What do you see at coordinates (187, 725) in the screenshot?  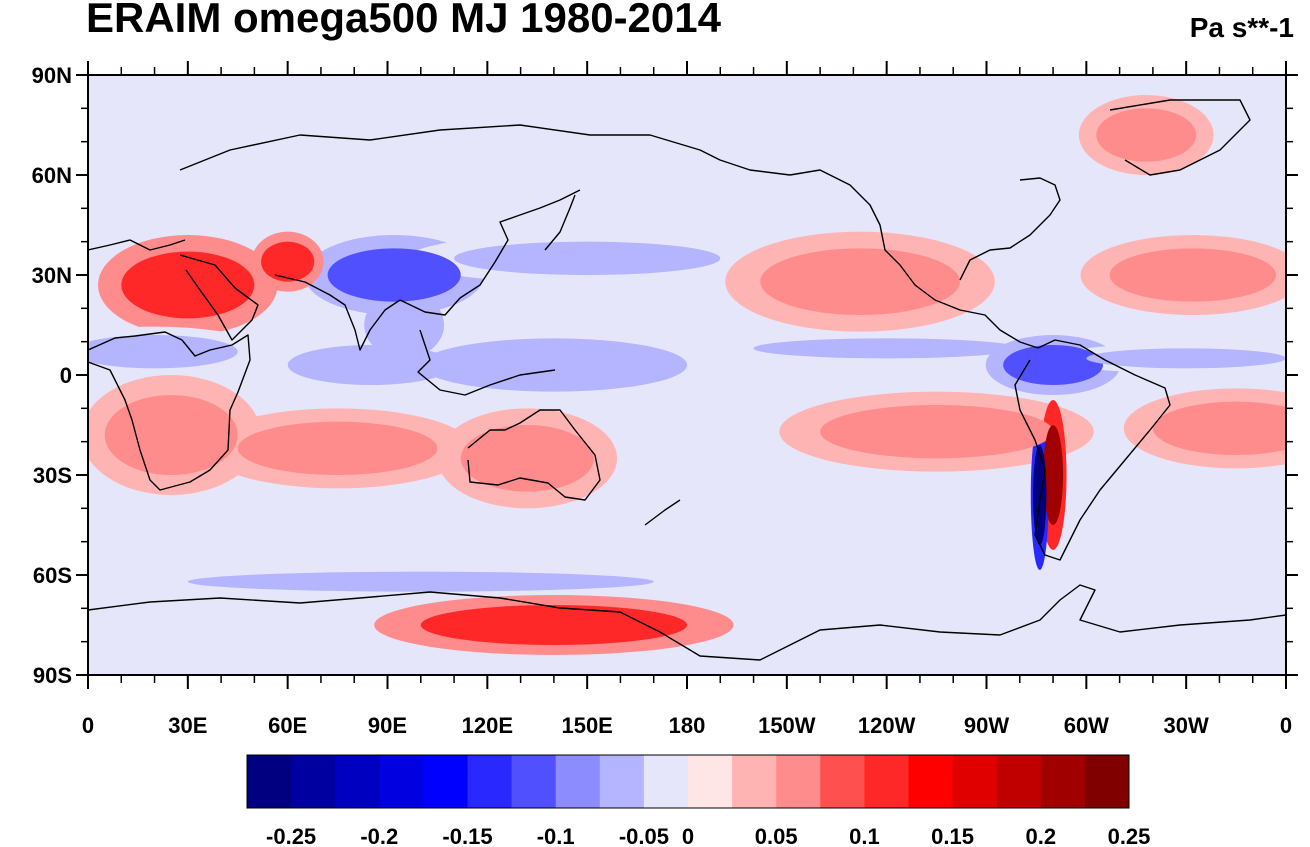 I see `x-tick-label: 30E` at bounding box center [187, 725].